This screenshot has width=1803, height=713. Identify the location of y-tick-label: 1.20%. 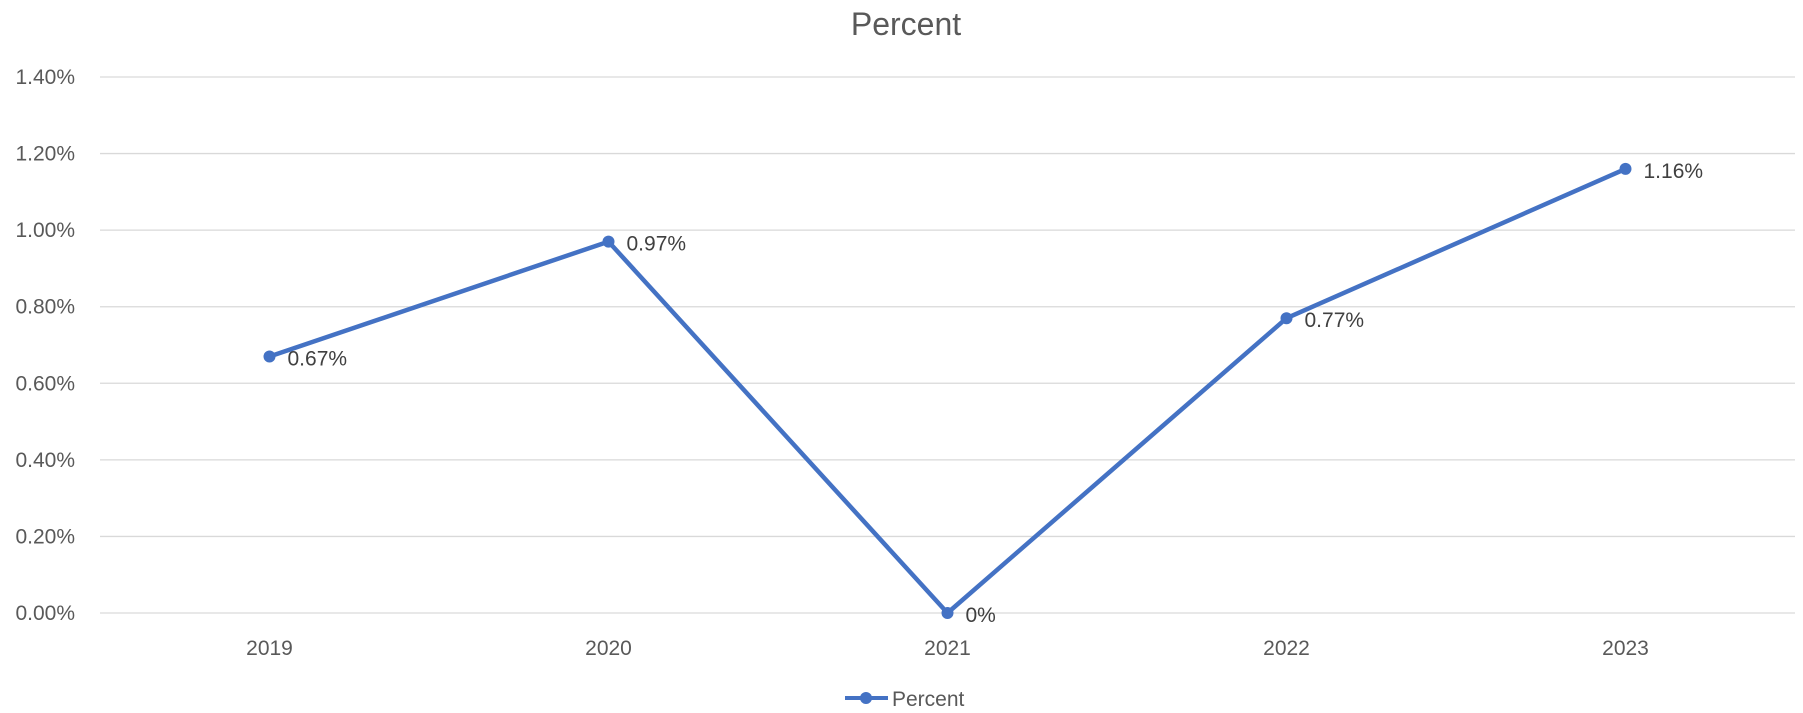
(45, 154).